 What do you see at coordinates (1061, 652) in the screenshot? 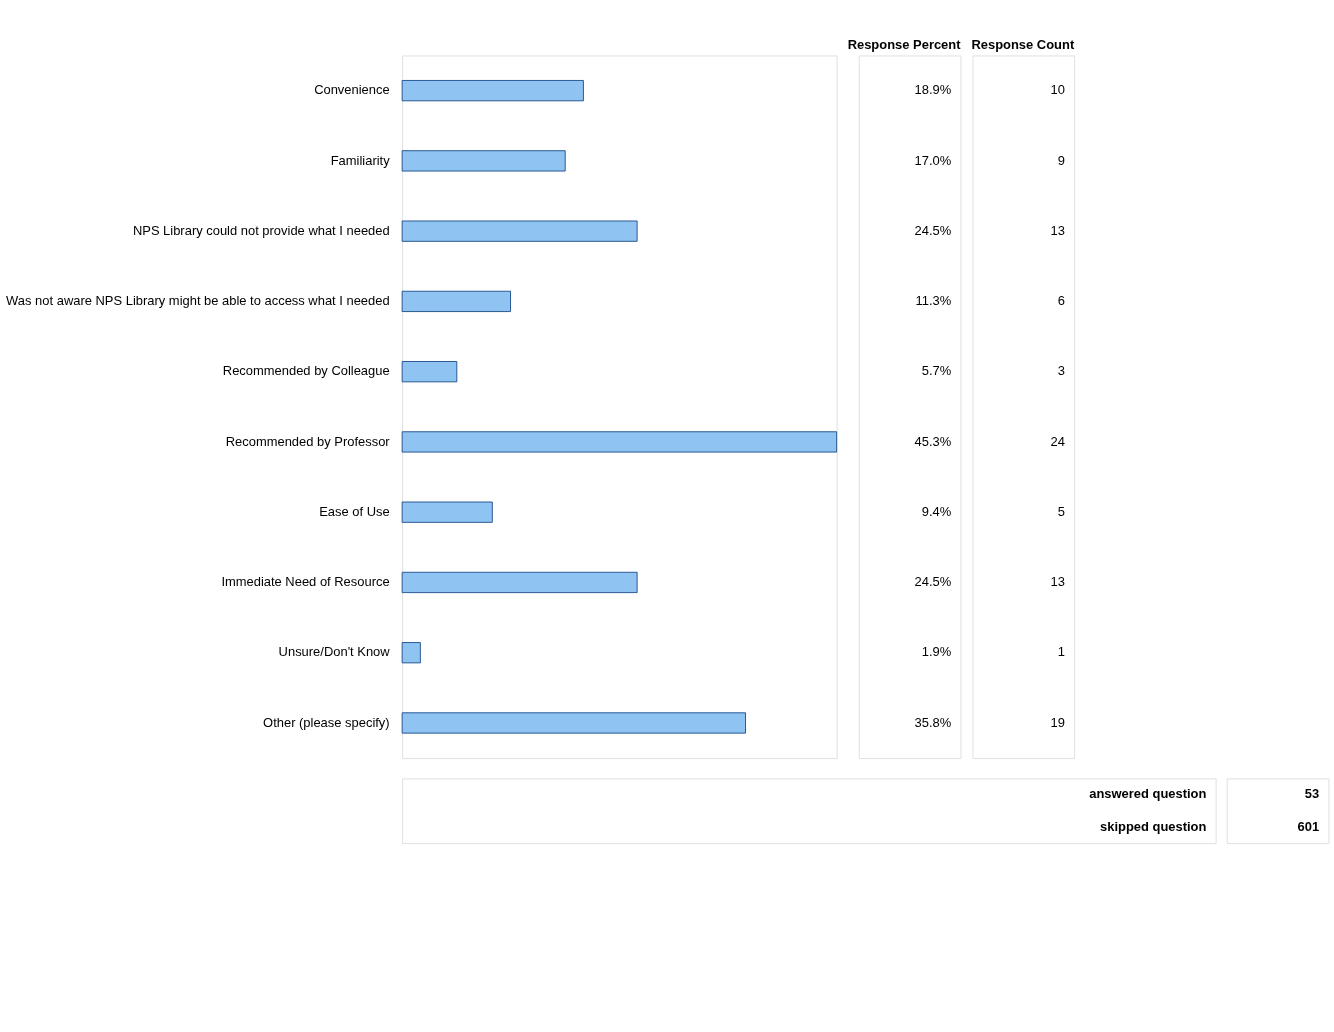
I see `text: 1` at bounding box center [1061, 652].